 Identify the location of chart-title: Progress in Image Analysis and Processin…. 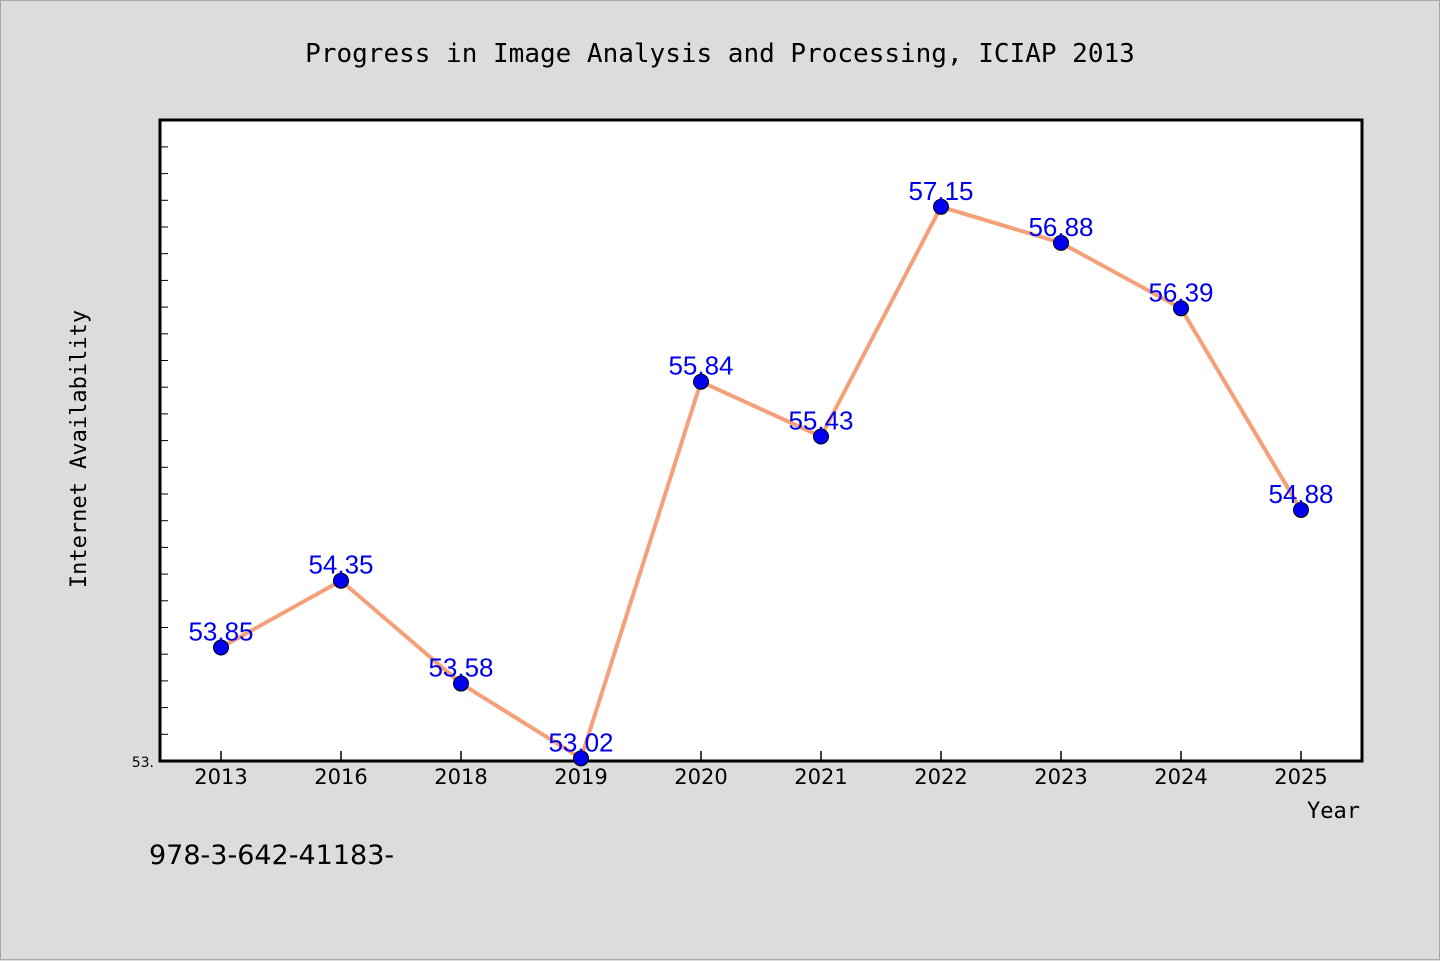
(720, 54).